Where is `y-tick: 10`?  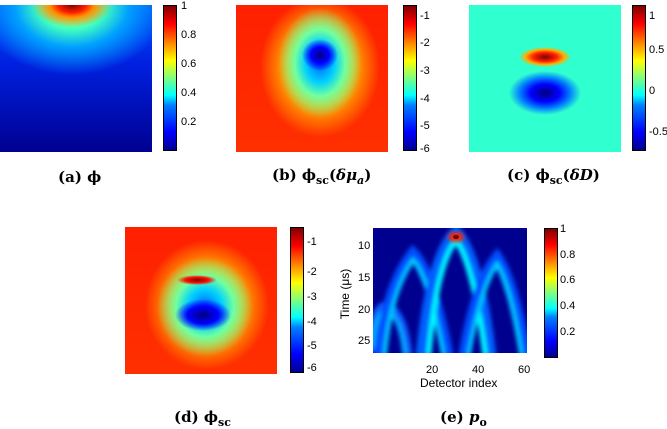 y-tick: 10 is located at coordinates (364, 246).